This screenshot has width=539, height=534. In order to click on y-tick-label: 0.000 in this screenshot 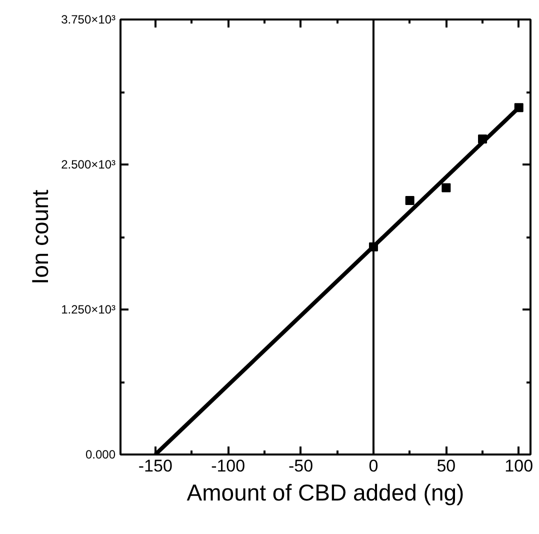, I will do `click(100, 455)`.